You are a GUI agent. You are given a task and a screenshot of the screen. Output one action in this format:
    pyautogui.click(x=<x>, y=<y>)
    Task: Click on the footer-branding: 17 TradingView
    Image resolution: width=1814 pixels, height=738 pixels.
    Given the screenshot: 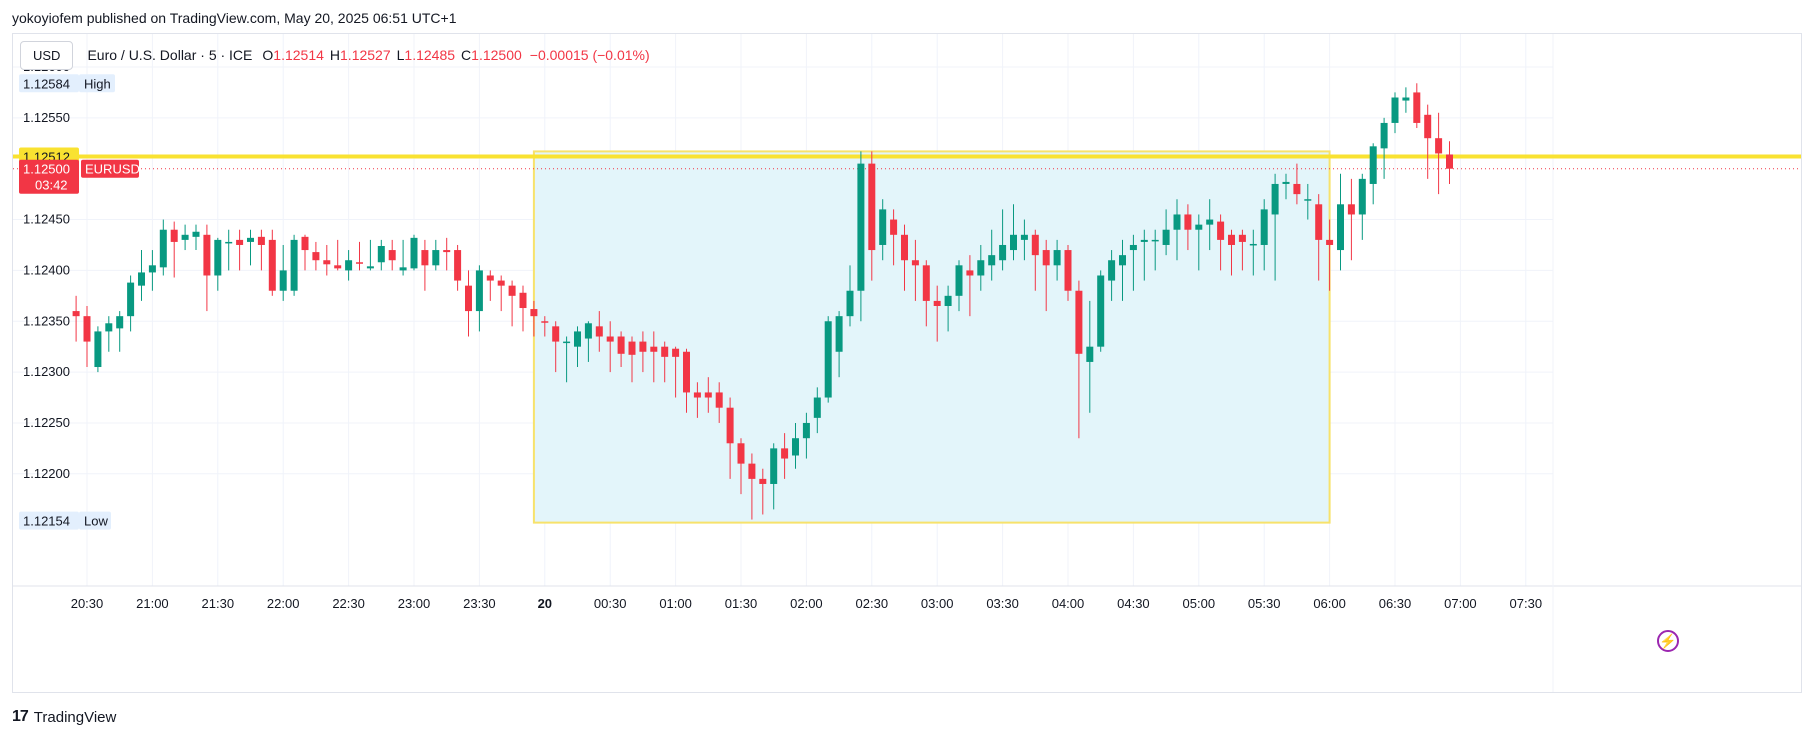 What is the action you would take?
    pyautogui.click(x=64, y=717)
    